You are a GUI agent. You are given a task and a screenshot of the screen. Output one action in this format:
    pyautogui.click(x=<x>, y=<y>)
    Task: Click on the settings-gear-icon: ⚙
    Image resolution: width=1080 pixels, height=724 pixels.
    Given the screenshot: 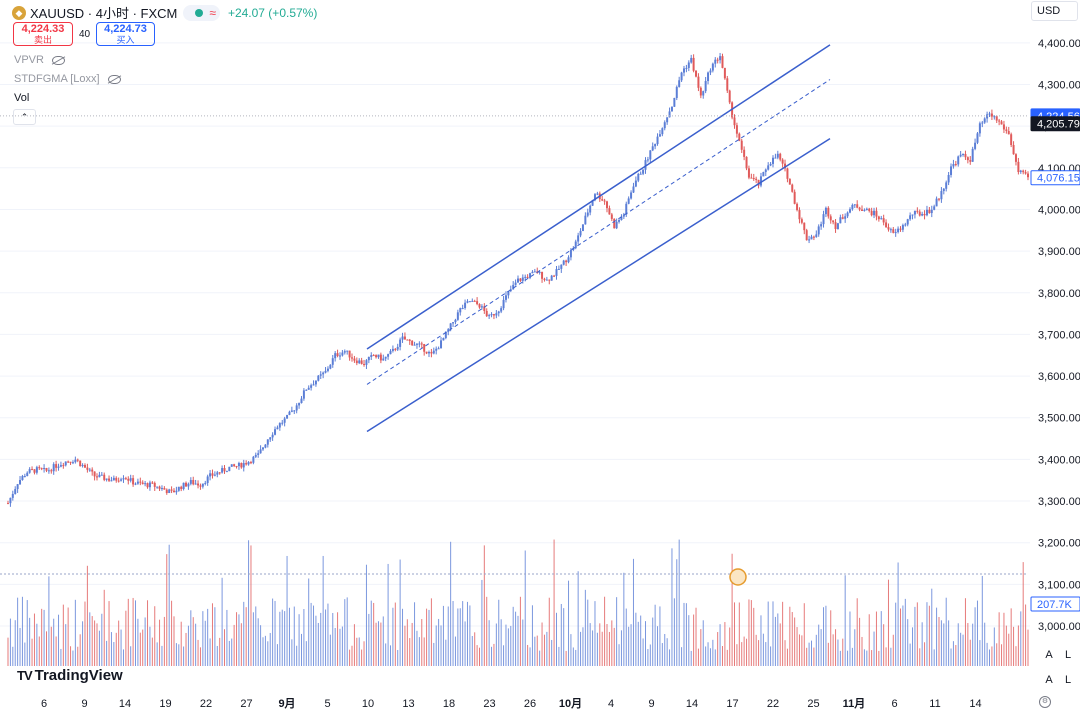 What is the action you would take?
    pyautogui.click(x=1045, y=702)
    